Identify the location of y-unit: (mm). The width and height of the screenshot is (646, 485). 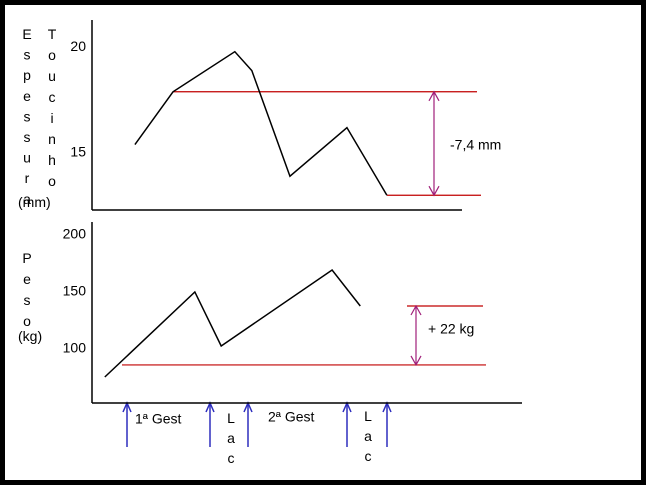
(34, 202).